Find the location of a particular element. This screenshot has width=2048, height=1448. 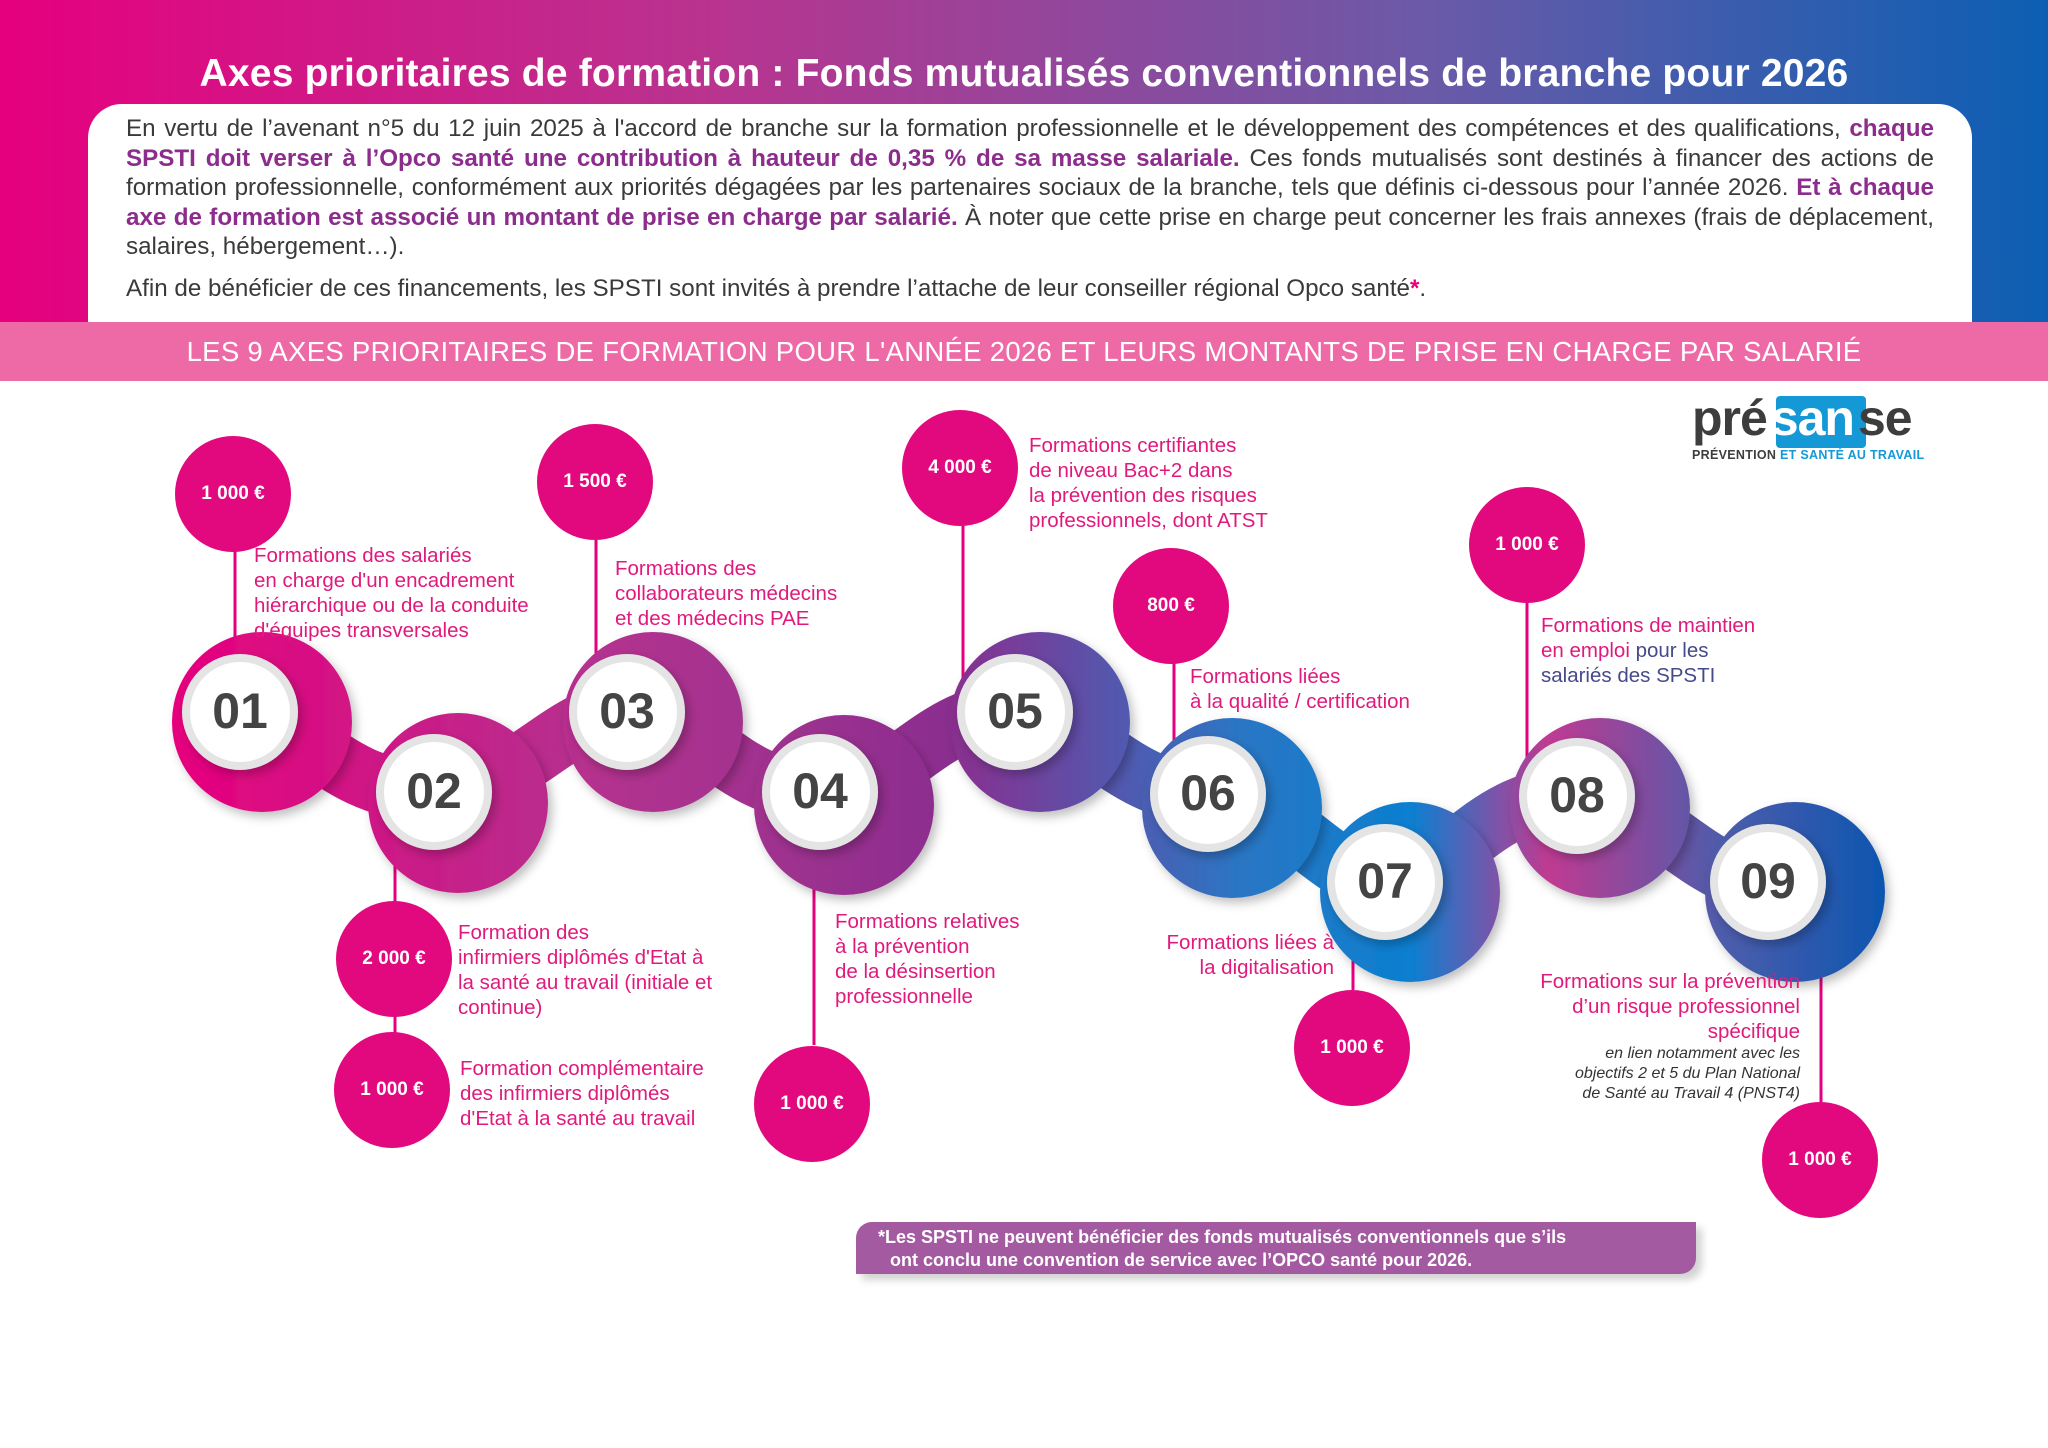

presanse-logo: présanse PRÉVENTION ET SANTÉ AU TRAVAIL is located at coordinates (1812, 427).